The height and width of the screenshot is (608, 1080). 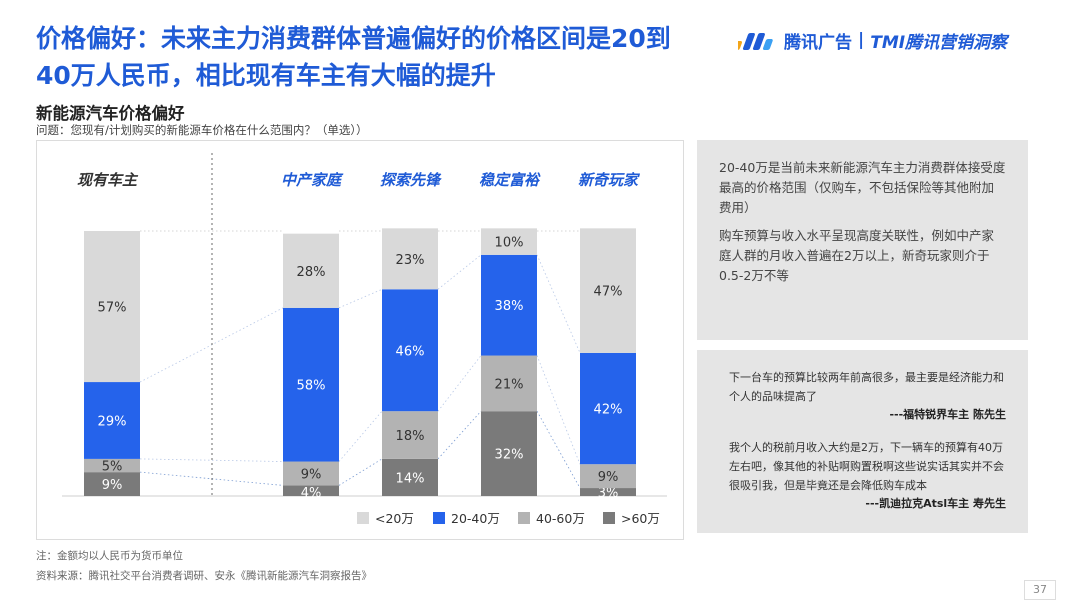 I want to click on data-label: 21%, so click(x=509, y=384).